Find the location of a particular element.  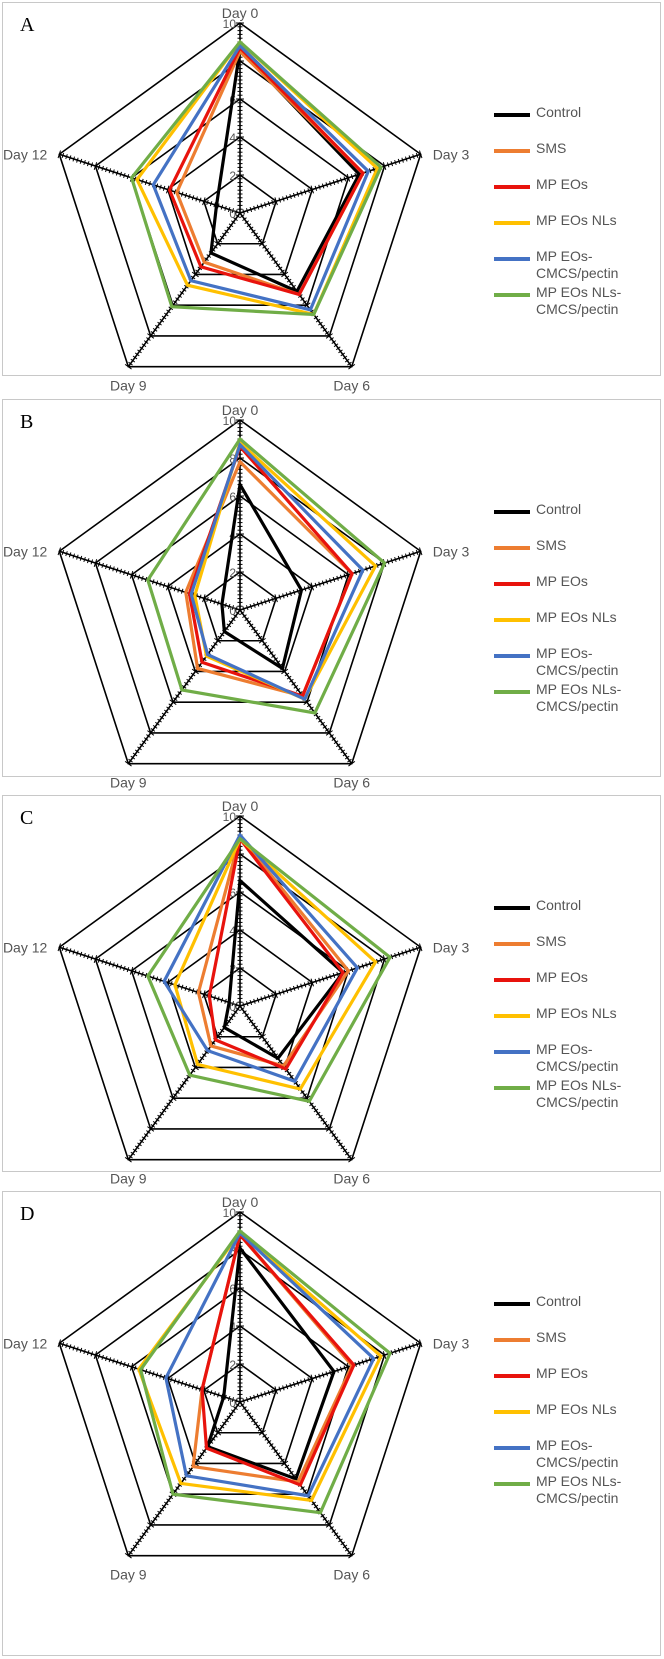

panel-letter: B is located at coordinates (27, 422).